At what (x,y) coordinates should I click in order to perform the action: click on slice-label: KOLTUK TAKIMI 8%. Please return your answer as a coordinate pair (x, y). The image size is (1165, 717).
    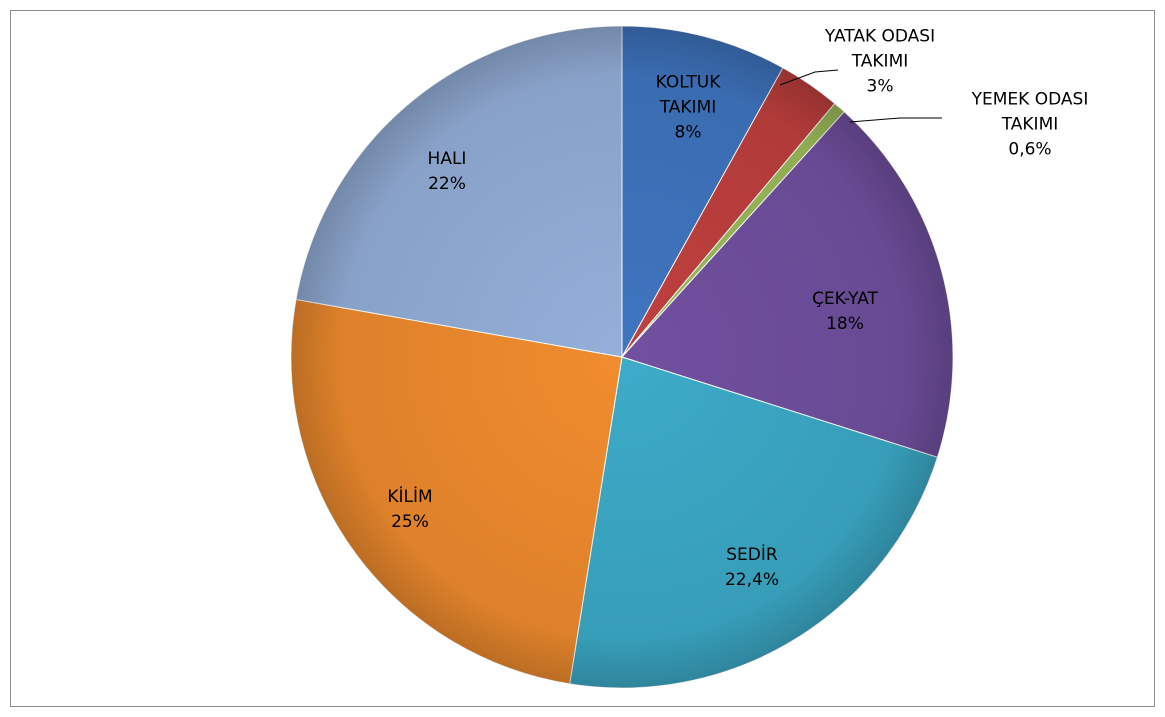
    Looking at the image, I should click on (688, 108).